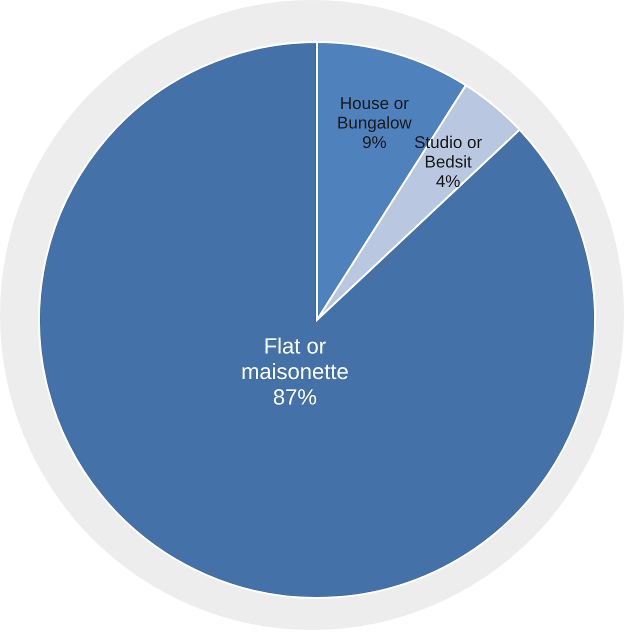  Describe the element at coordinates (374, 112) in the screenshot. I see `slice-label: House or Bungalow` at that location.